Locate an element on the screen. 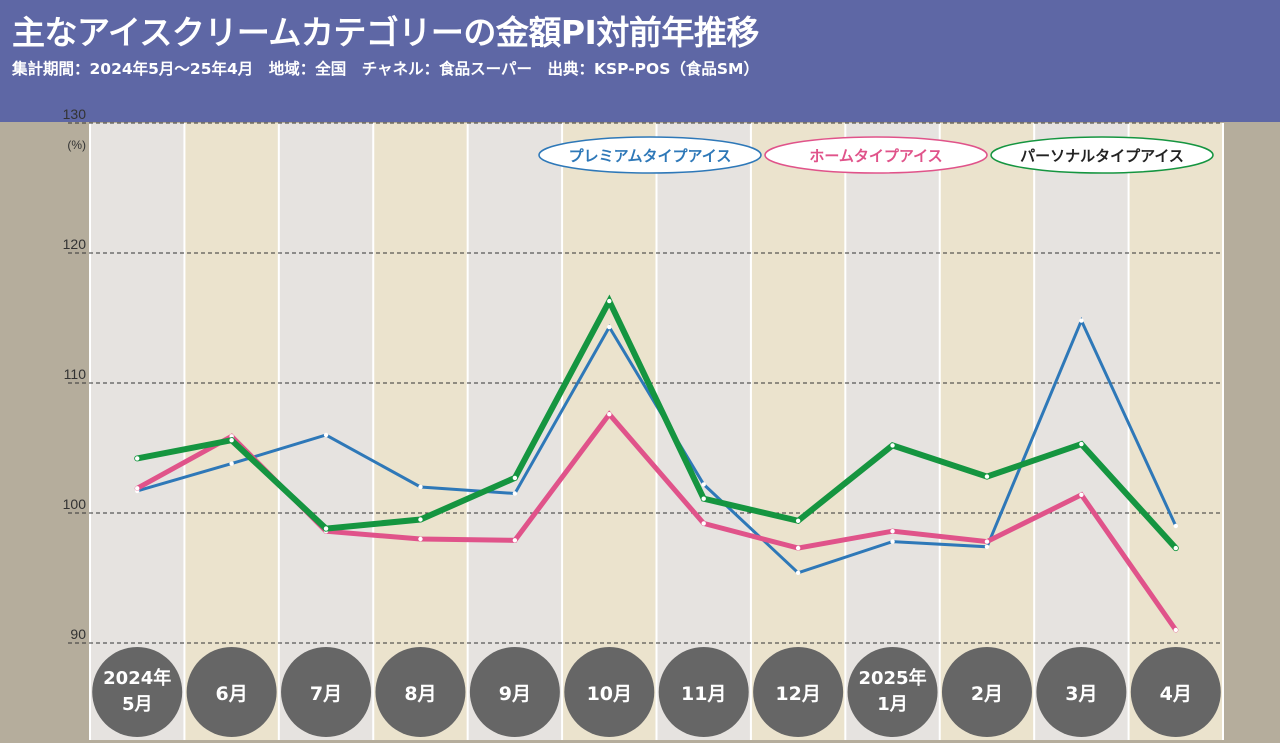 This screenshot has width=1280, height=743. y-tick-label: 100 is located at coordinates (75, 504).